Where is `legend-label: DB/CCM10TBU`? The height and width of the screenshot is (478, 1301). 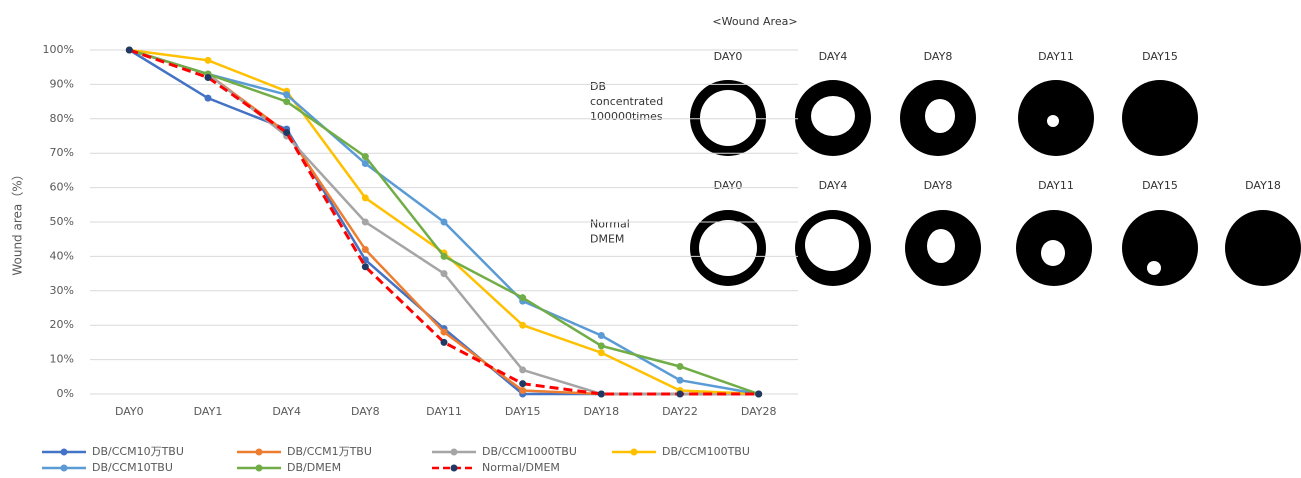
legend-label: DB/CCM10TBU is located at coordinates (132, 467).